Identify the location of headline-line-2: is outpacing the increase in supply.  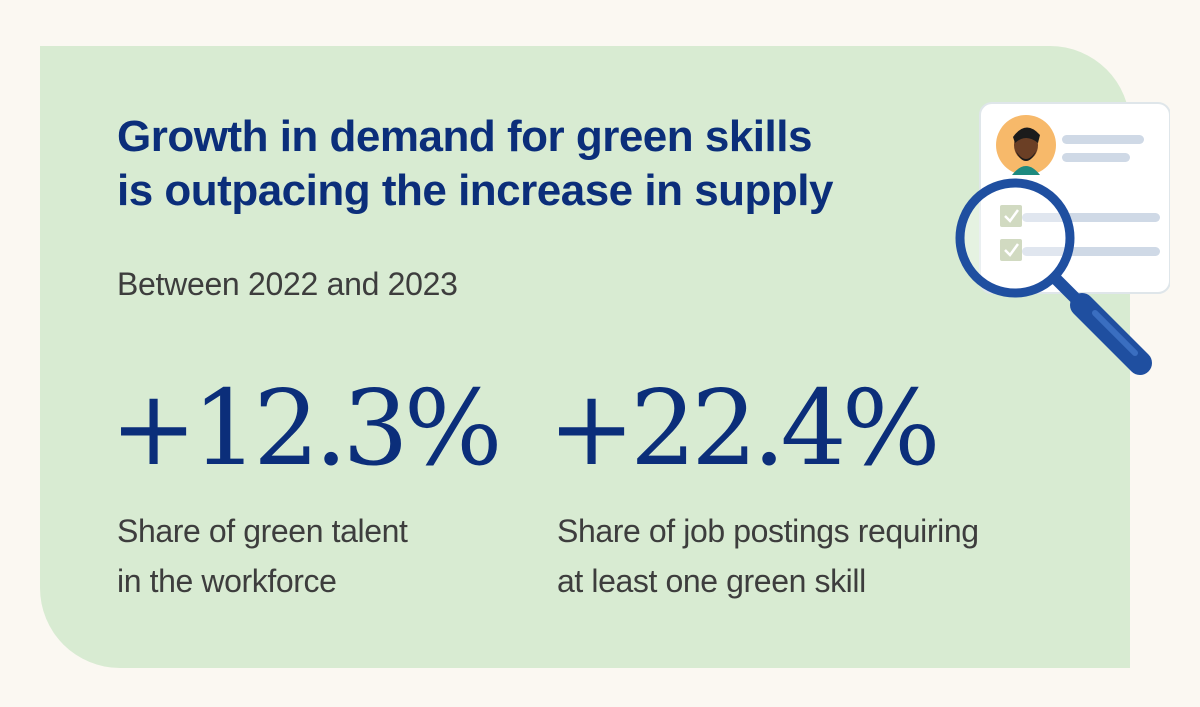
(475, 190).